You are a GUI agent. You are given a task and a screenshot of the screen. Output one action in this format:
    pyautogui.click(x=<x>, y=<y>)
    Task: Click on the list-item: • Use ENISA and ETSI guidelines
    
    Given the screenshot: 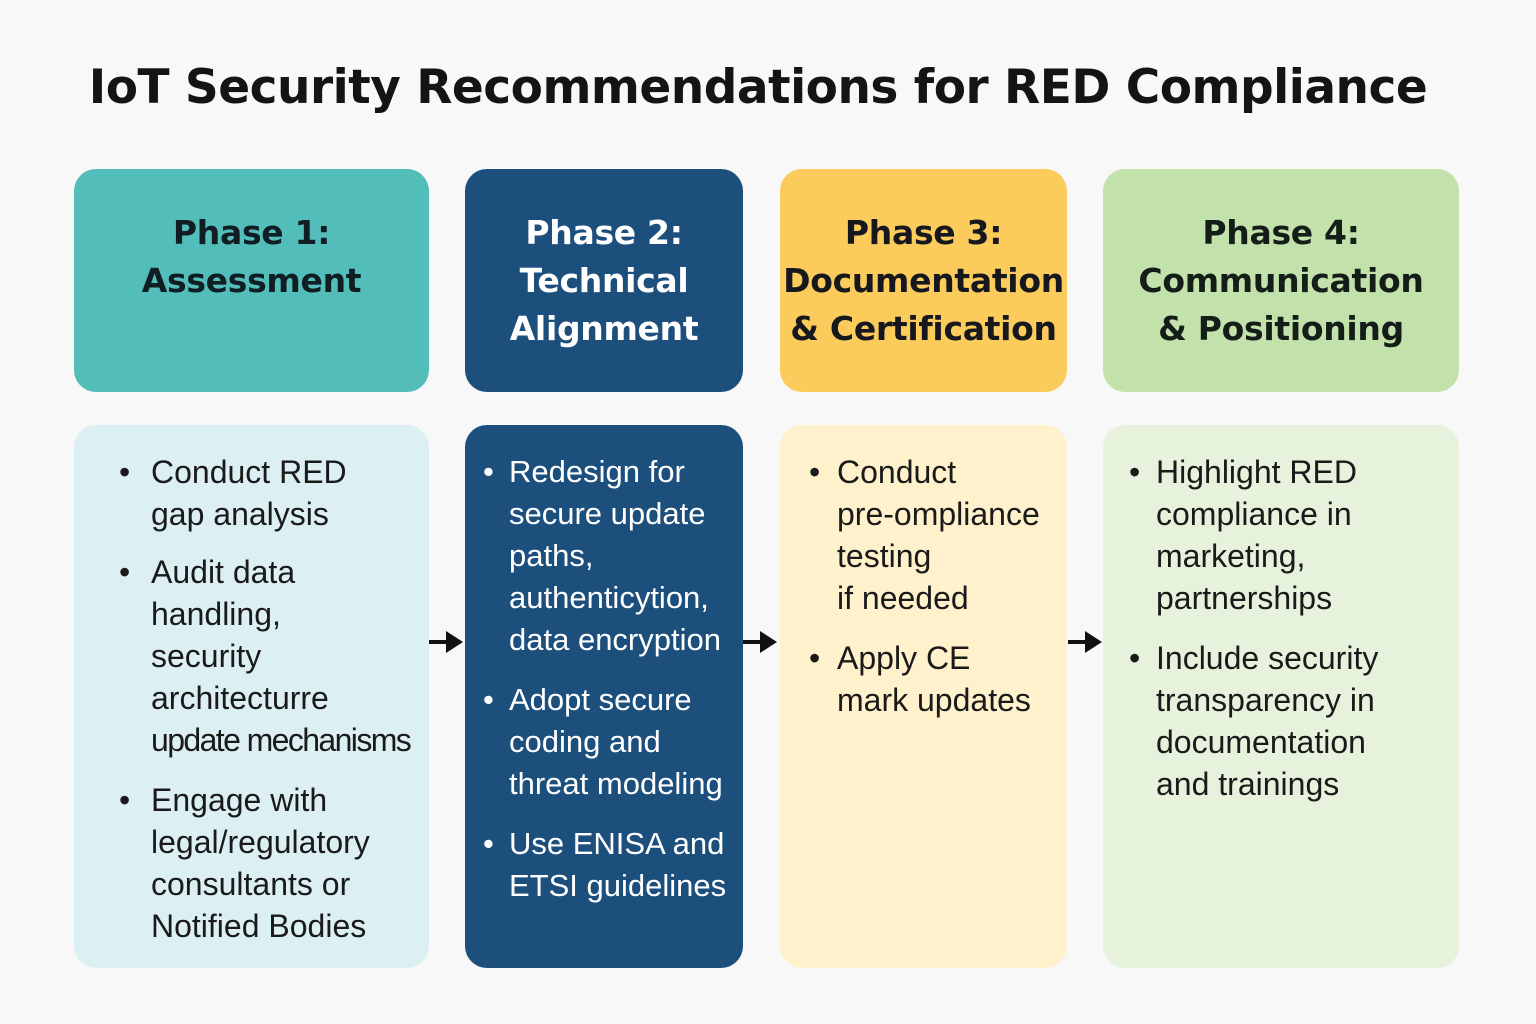 What is the action you would take?
    pyautogui.click(x=604, y=865)
    